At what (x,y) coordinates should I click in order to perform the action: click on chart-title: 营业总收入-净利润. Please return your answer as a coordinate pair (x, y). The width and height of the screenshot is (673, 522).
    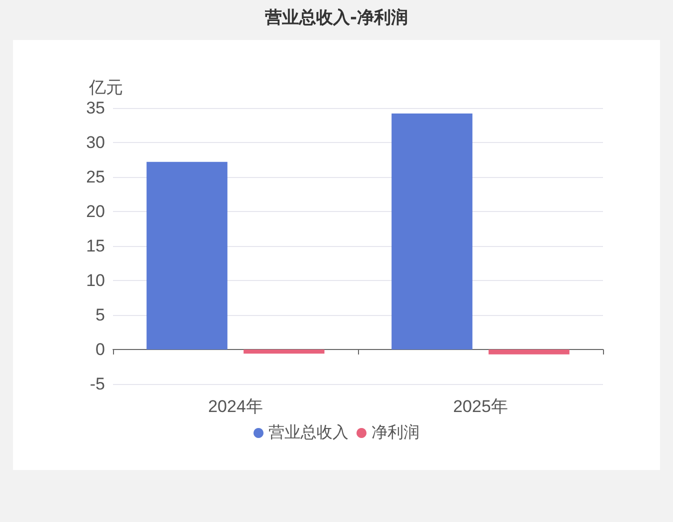
    Looking at the image, I should click on (337, 18).